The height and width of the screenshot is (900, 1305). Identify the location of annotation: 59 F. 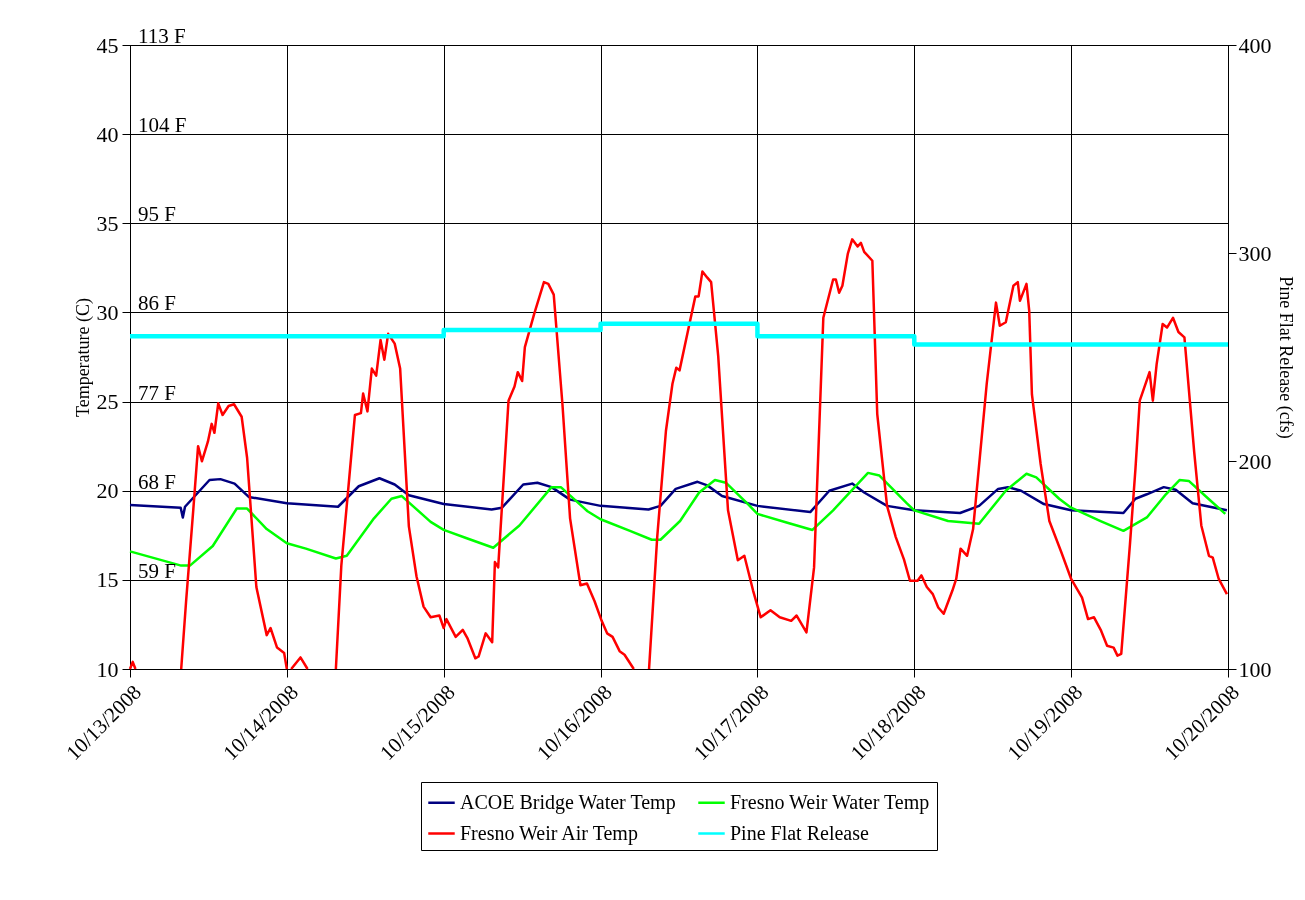
(157, 570).